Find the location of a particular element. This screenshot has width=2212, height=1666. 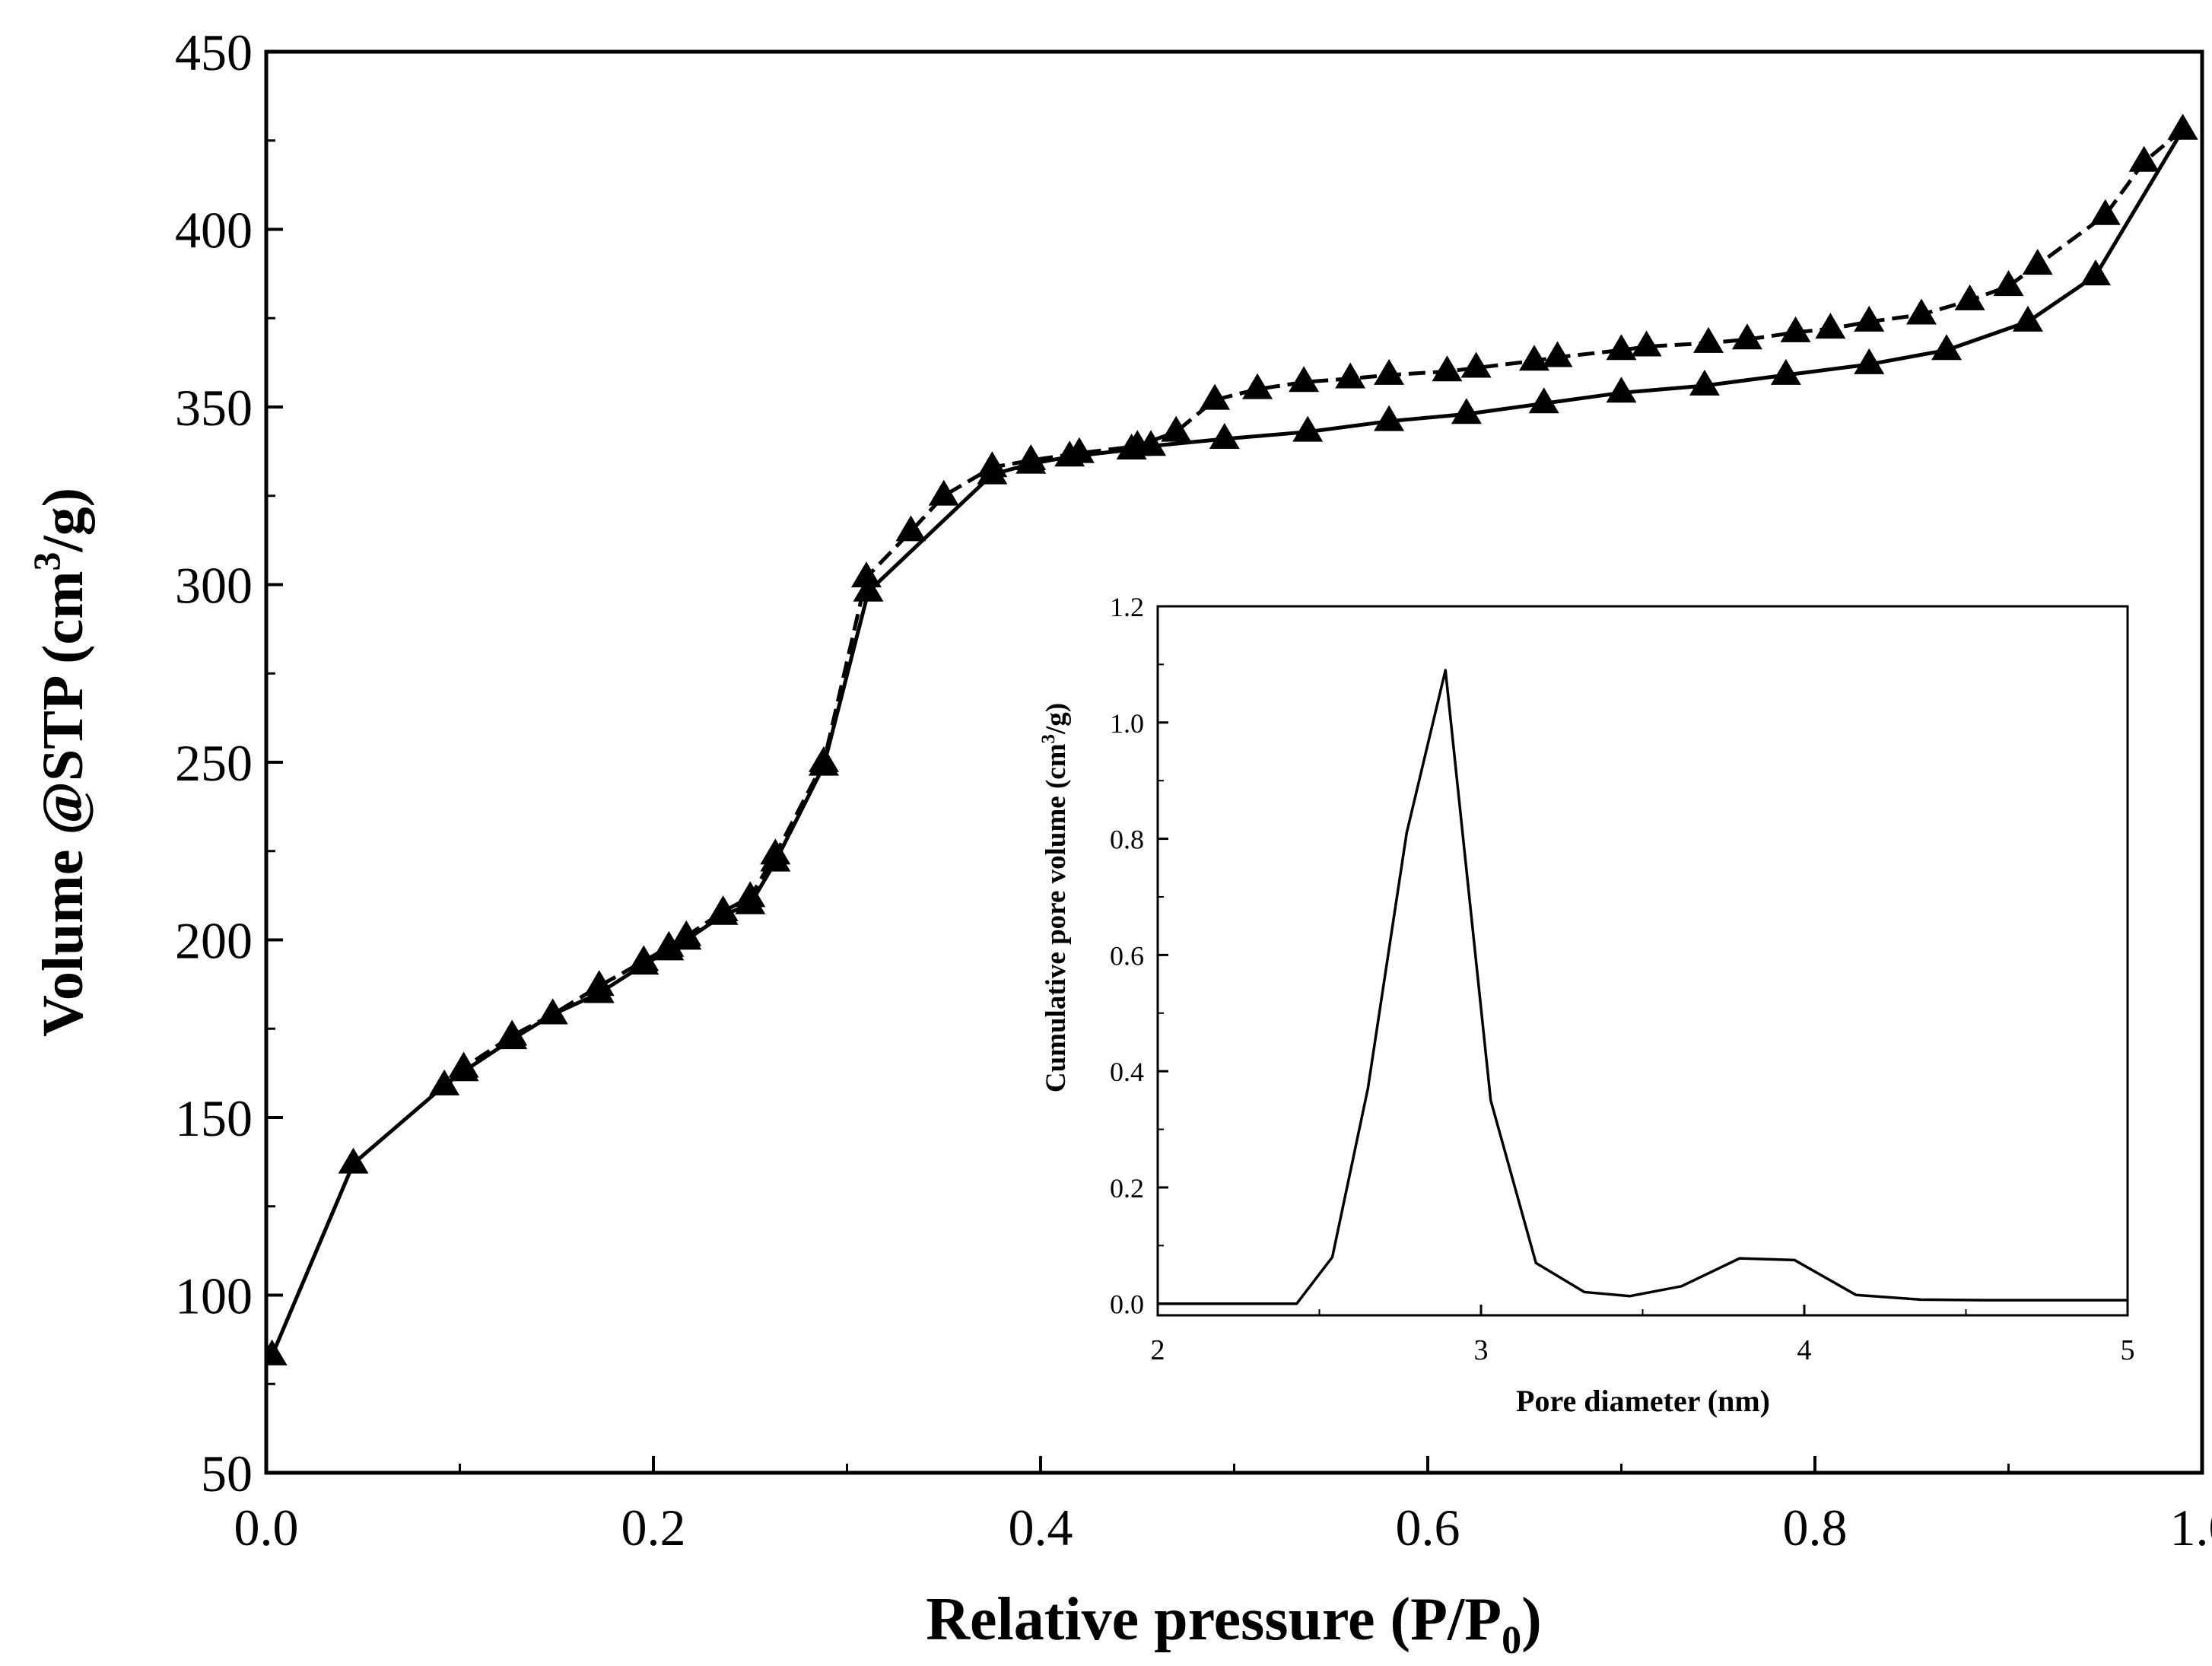

inset-x-axis-title: Pore diameter (nm) is located at coordinates (1643, 1401).